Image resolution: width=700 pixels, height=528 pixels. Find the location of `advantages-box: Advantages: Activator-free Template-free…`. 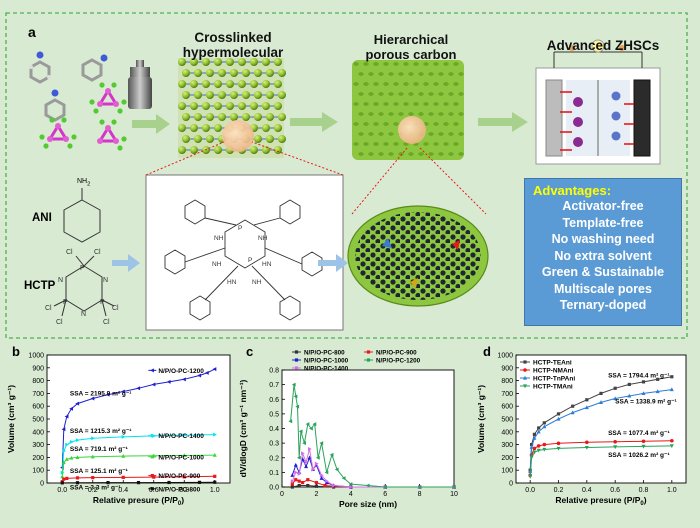

advantages-box: Advantages: Activator-free Template-free… is located at coordinates (603, 252).